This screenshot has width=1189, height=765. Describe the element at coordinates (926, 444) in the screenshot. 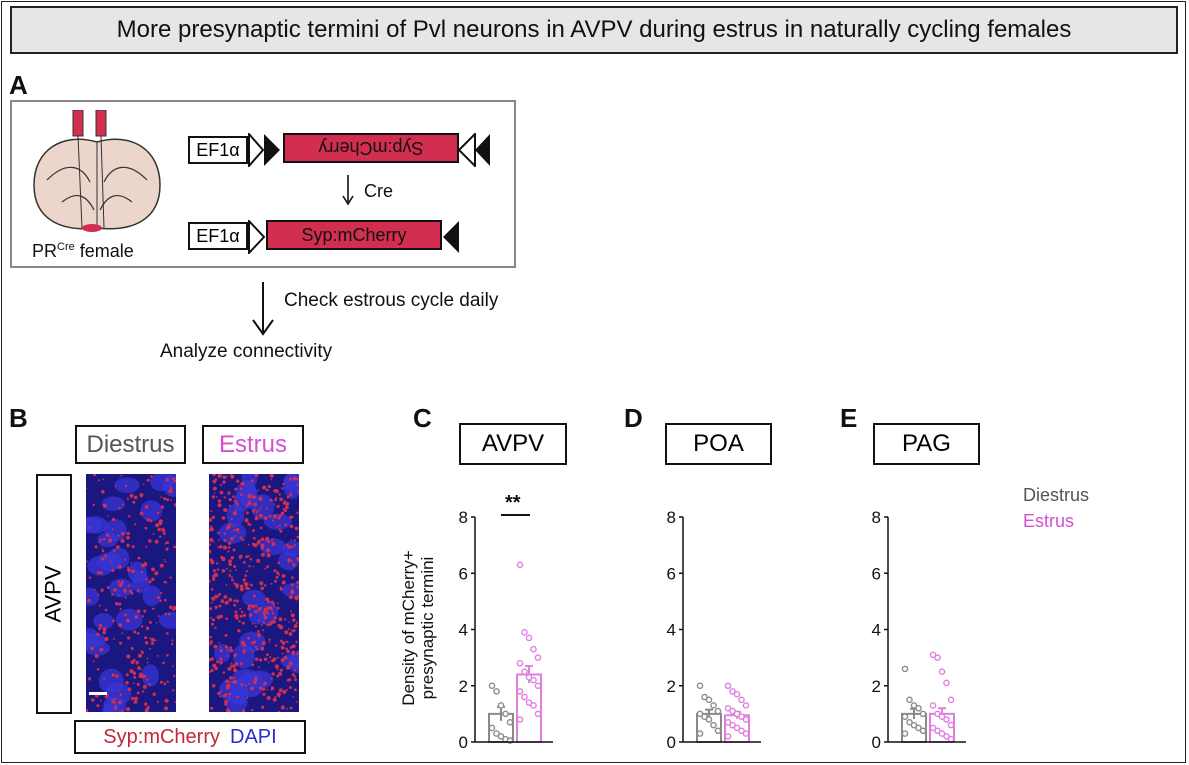

I see `region-label-pag: PAG` at that location.